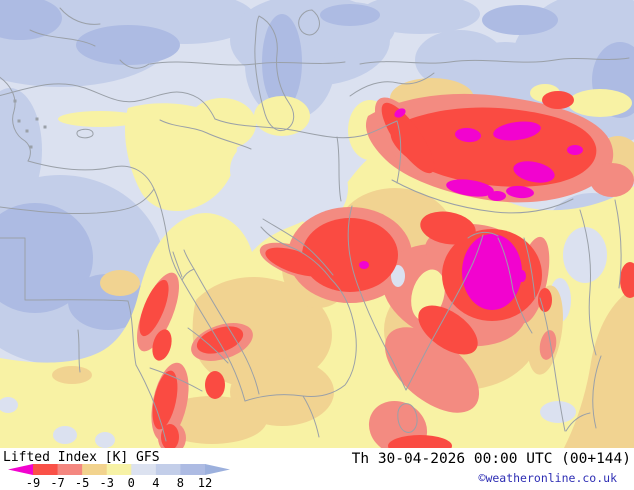  Describe the element at coordinates (57, 483) in the screenshot. I see `legend-tick-label: -7` at that location.